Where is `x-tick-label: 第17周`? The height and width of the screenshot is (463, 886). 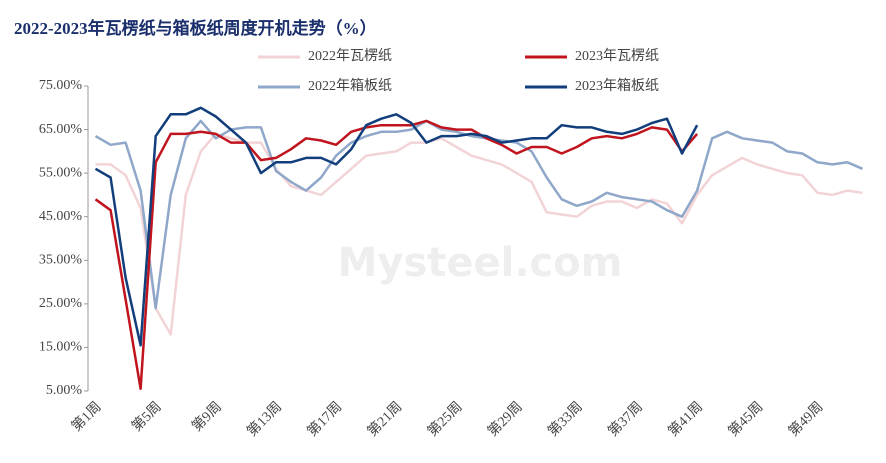 x-tick-label: 第17周 is located at coordinates (325, 419).